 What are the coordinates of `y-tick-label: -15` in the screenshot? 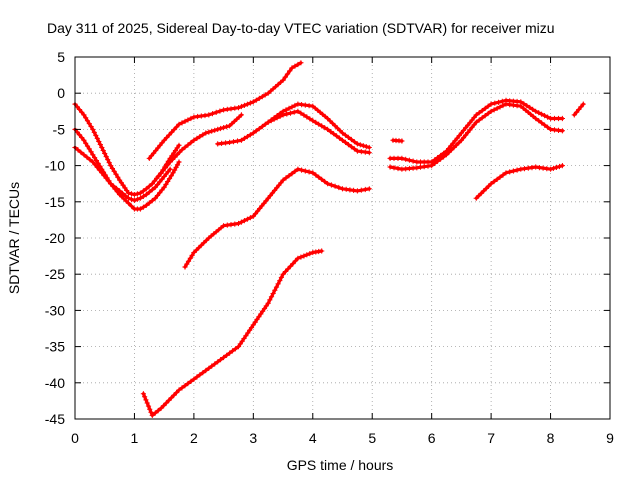 It's located at (55, 202).